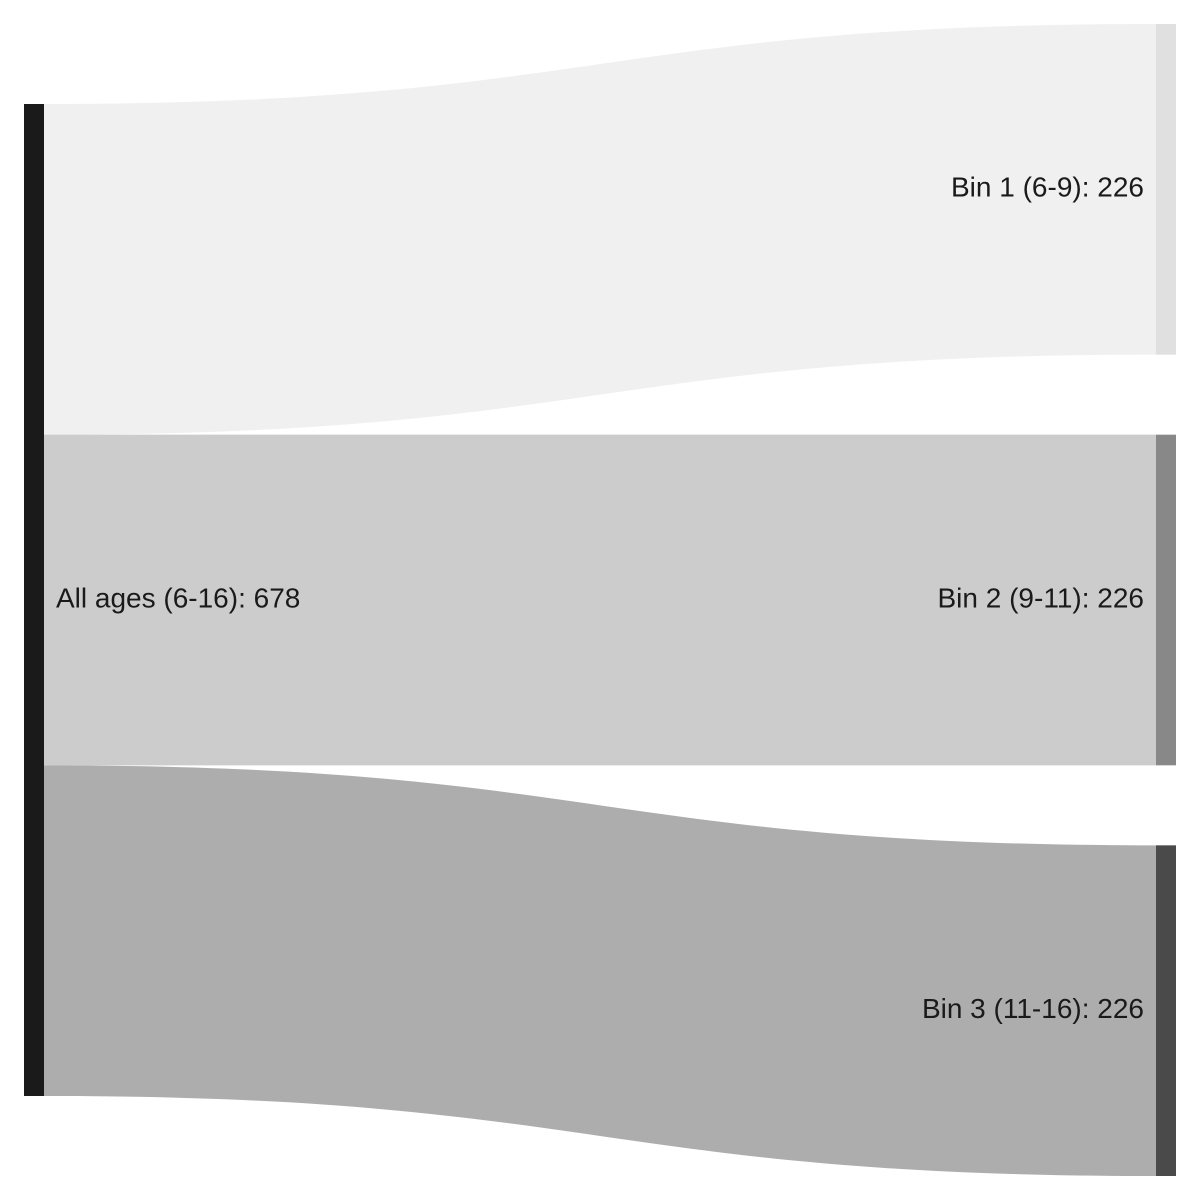 The image size is (1200, 1200). What do you see at coordinates (1166, 600) in the screenshot?
I see `sankey-node-bin2` at bounding box center [1166, 600].